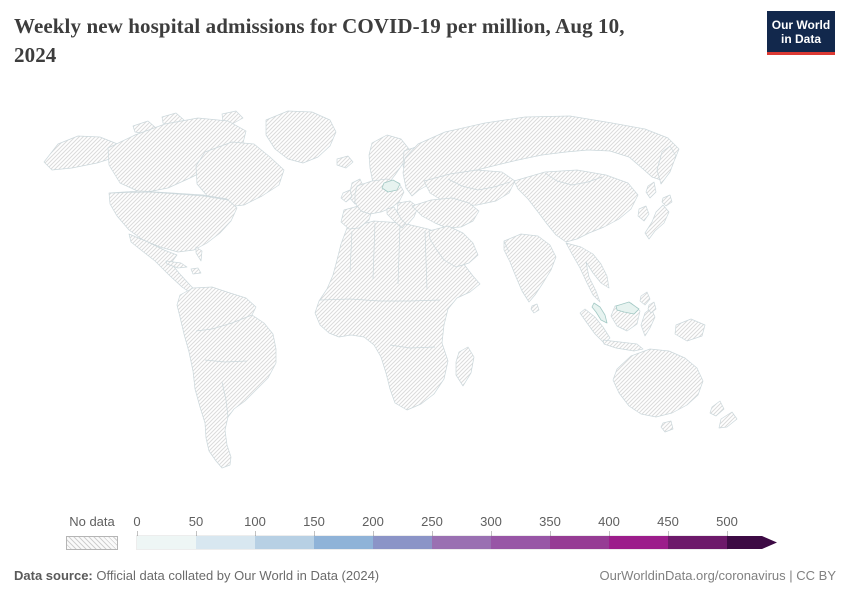 The width and height of the screenshot is (850, 600). I want to click on country-shape-tasmania, so click(667, 426).